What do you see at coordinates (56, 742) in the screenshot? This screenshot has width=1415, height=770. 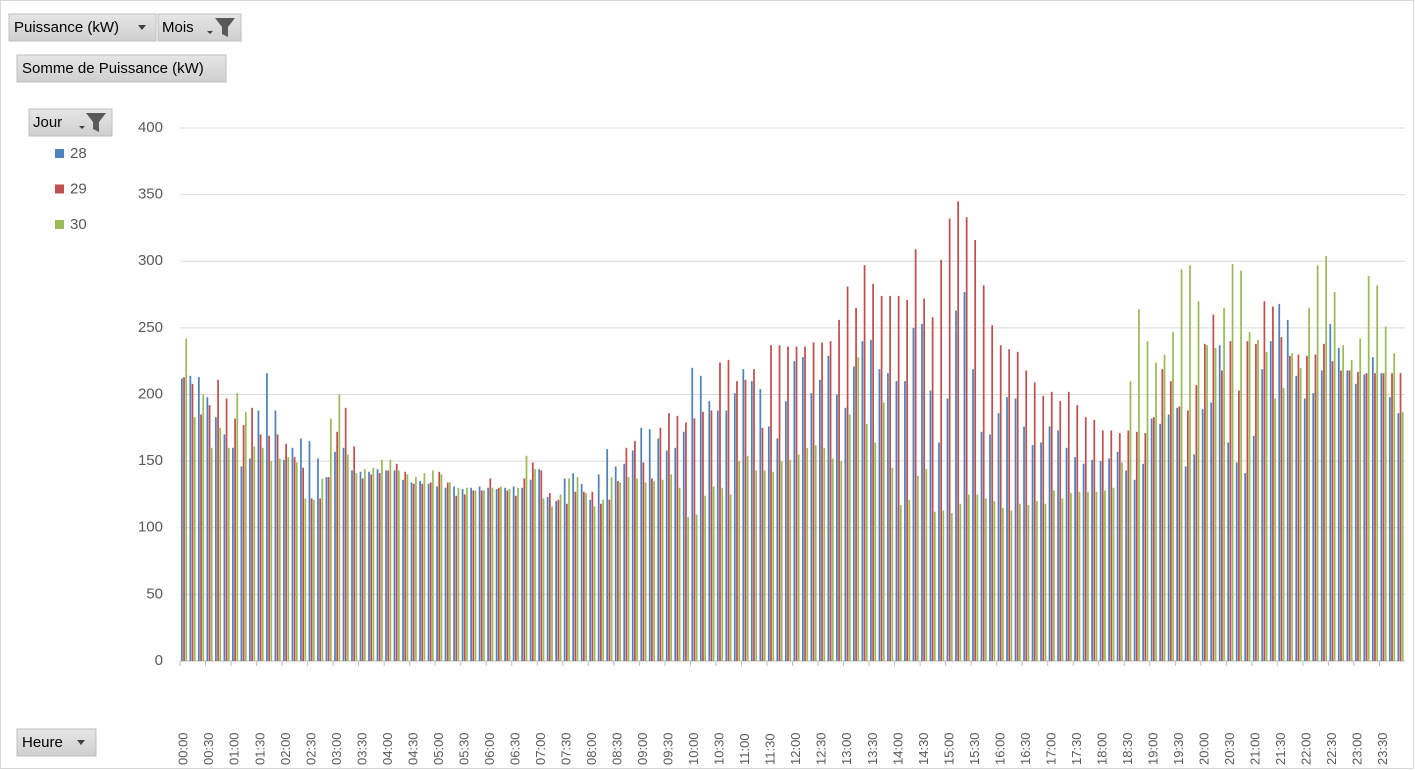 I see `axis-field-button: Heure` at bounding box center [56, 742].